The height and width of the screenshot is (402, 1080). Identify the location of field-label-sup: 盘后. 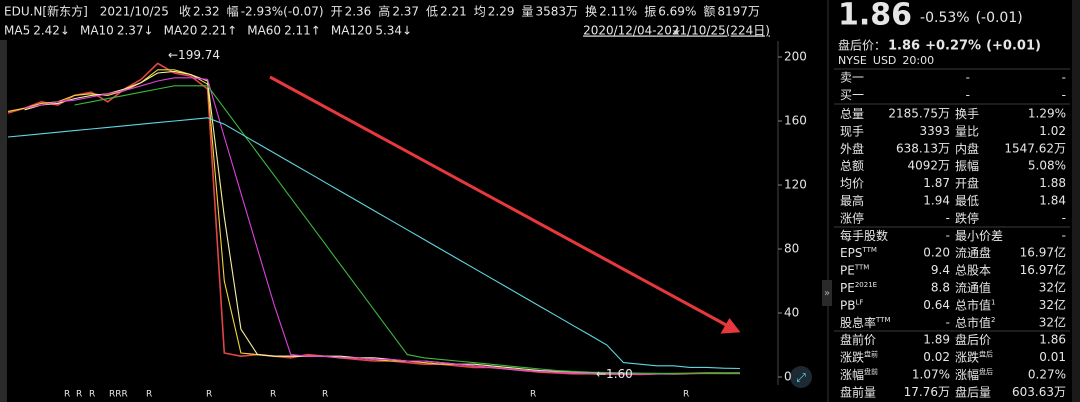
(986, 371).